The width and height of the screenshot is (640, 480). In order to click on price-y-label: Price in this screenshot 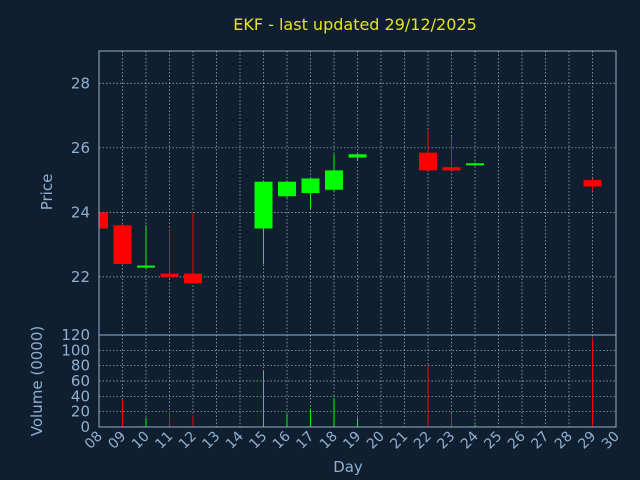, I will do `click(47, 192)`.